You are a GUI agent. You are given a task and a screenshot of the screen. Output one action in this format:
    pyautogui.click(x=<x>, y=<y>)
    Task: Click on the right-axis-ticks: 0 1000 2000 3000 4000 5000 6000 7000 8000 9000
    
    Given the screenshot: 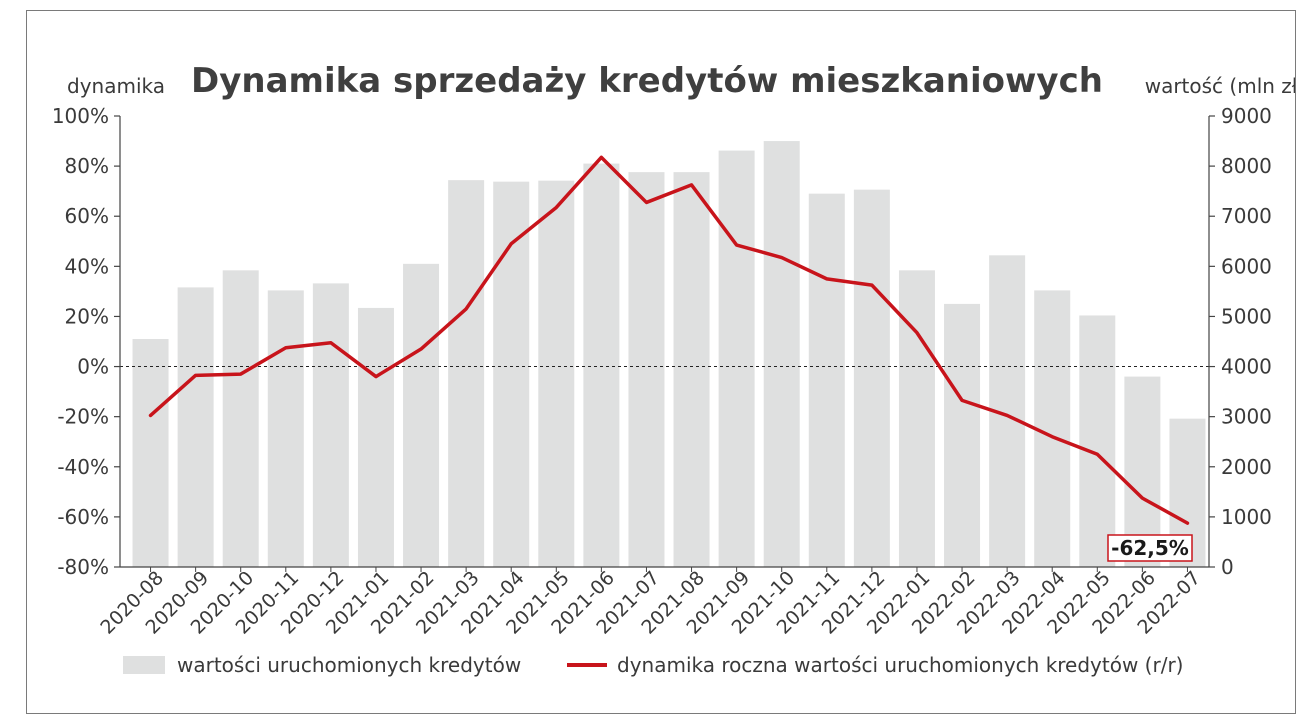 What is the action you would take?
    pyautogui.click(x=1240, y=341)
    